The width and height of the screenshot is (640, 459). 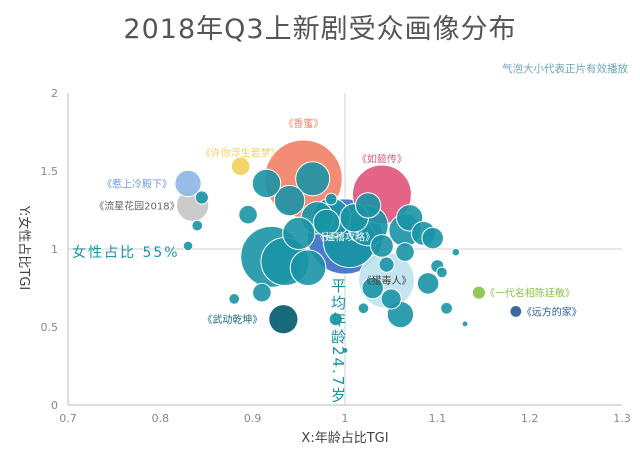 I want to click on x-tick-label: 0.9, so click(x=253, y=418).